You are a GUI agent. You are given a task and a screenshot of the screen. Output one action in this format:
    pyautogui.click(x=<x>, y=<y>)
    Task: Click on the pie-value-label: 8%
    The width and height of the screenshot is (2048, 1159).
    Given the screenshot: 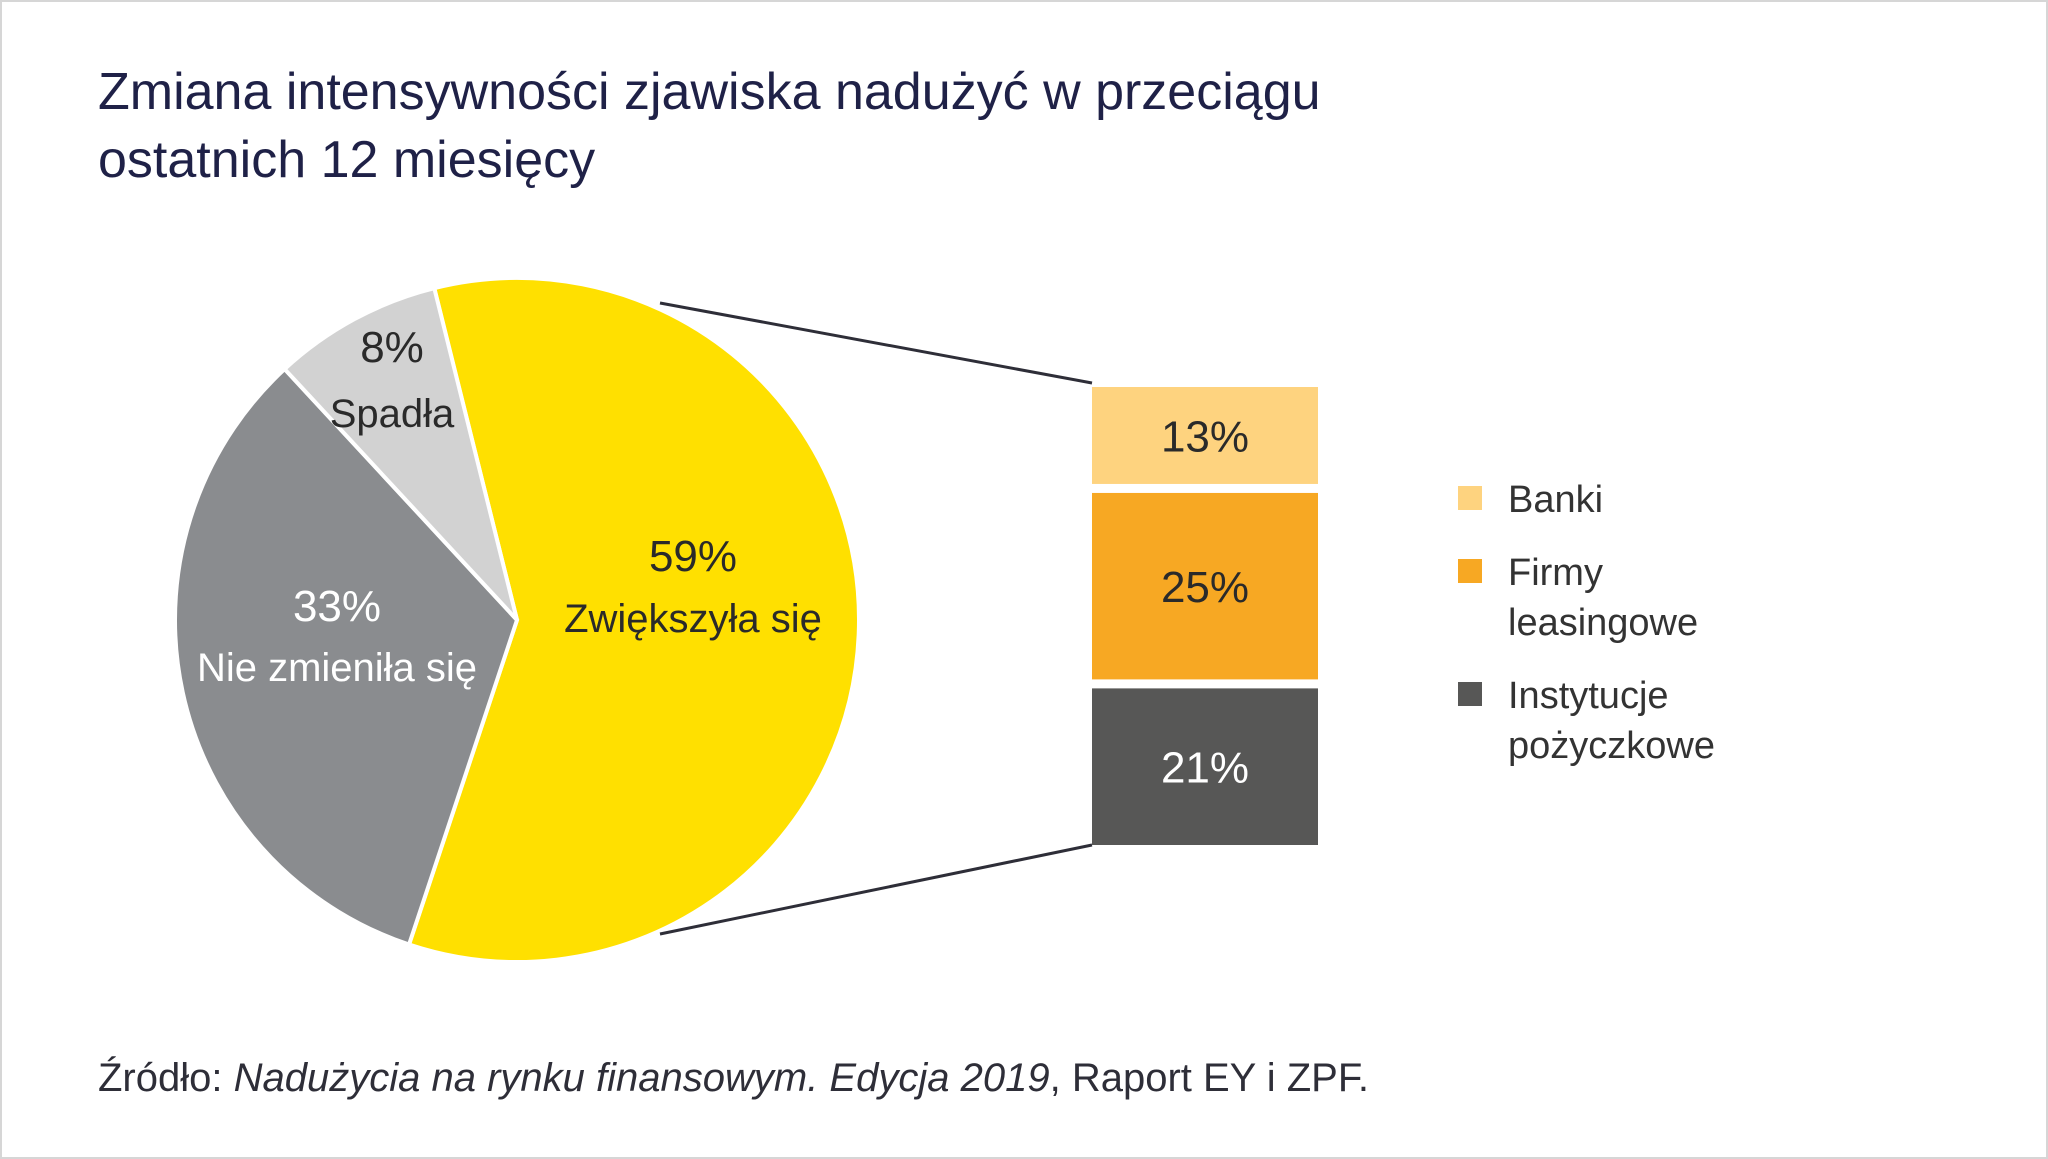 What is the action you would take?
    pyautogui.click(x=392, y=347)
    